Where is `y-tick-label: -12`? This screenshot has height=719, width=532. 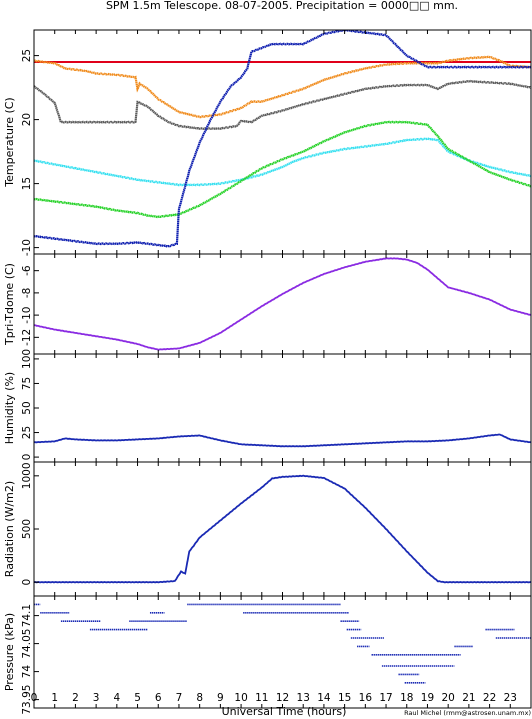
y-tick-label: -12 is located at coordinates (27, 337).